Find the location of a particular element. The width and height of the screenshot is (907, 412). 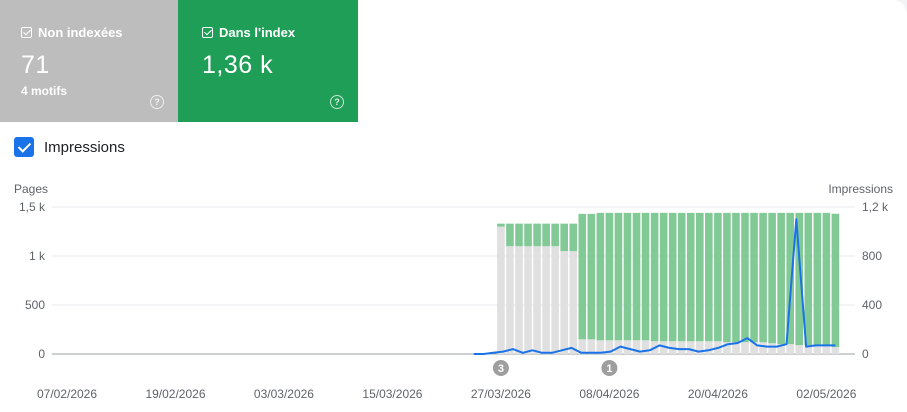

non-indexed-reasons: 4 motifs is located at coordinates (44, 91).